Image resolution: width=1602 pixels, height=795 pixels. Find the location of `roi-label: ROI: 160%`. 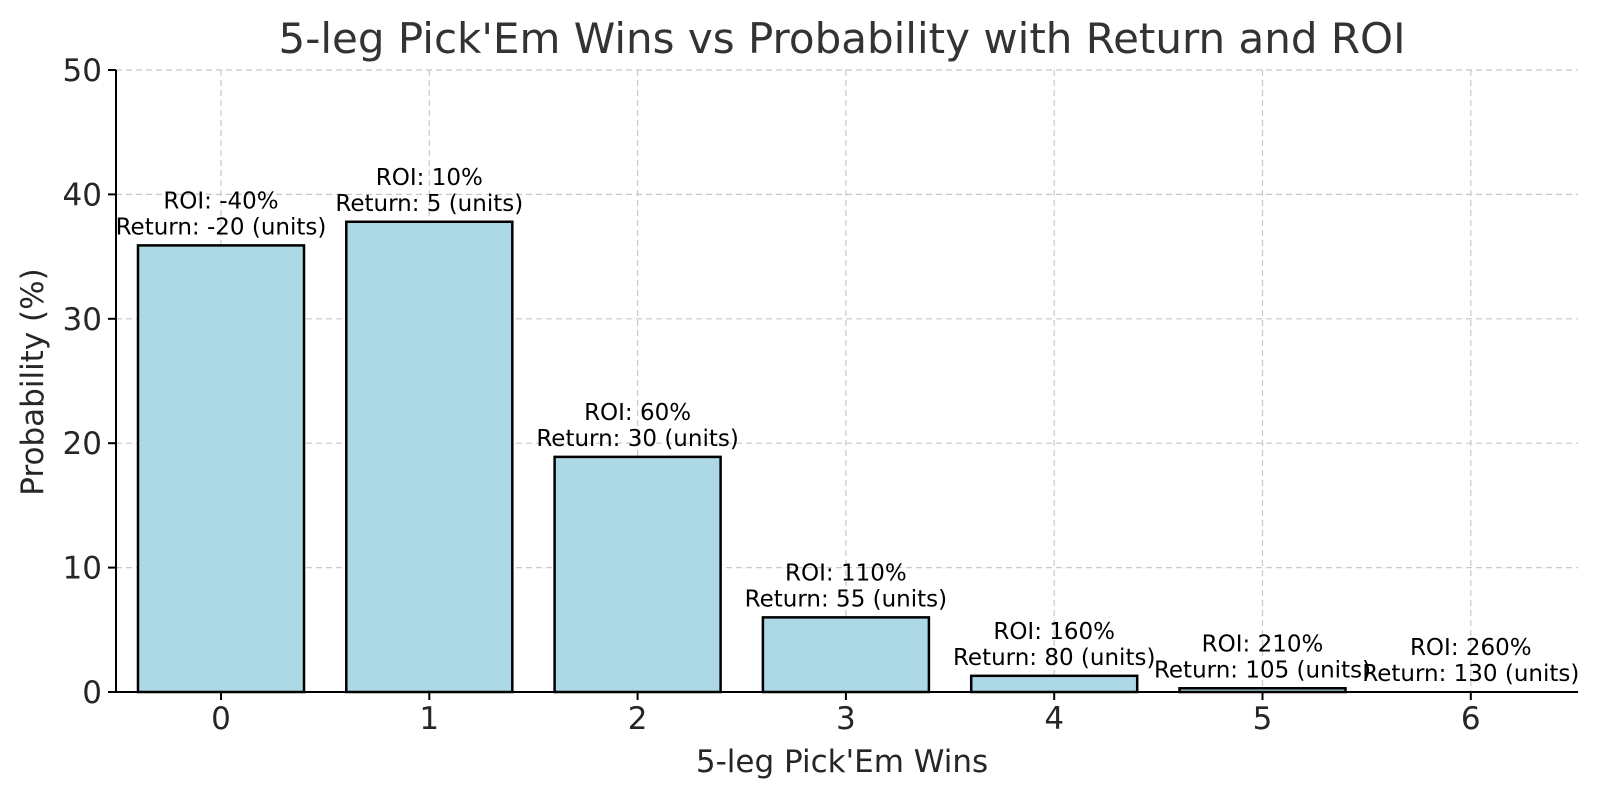

roi-label: ROI: 160% is located at coordinates (1054, 632).